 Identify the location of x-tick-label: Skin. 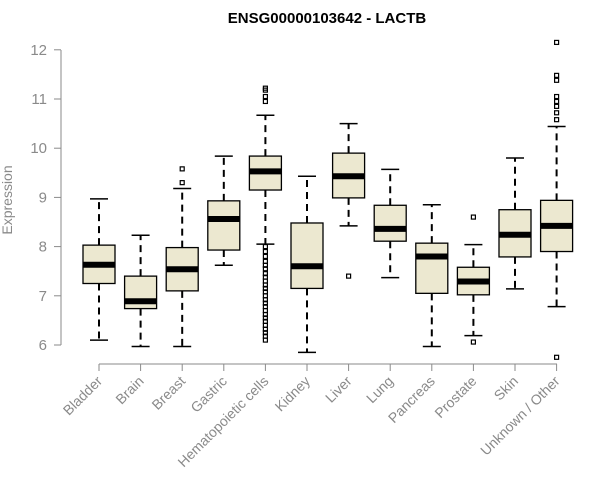
(506, 388).